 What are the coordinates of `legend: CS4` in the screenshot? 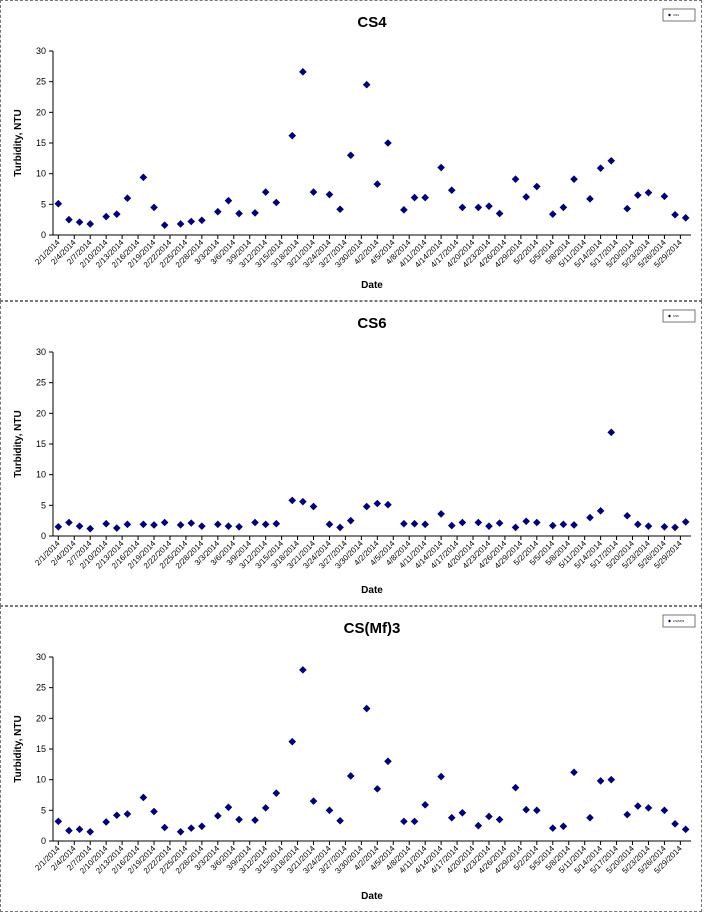 It's located at (679, 15).